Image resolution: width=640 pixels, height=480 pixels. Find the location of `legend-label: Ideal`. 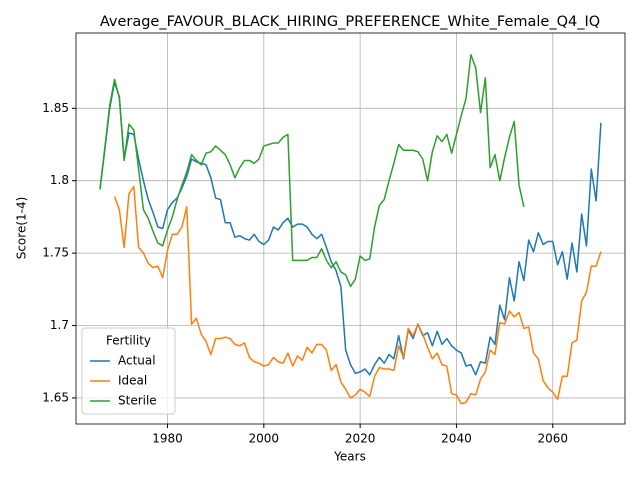

legend-label: Ideal is located at coordinates (132, 381).